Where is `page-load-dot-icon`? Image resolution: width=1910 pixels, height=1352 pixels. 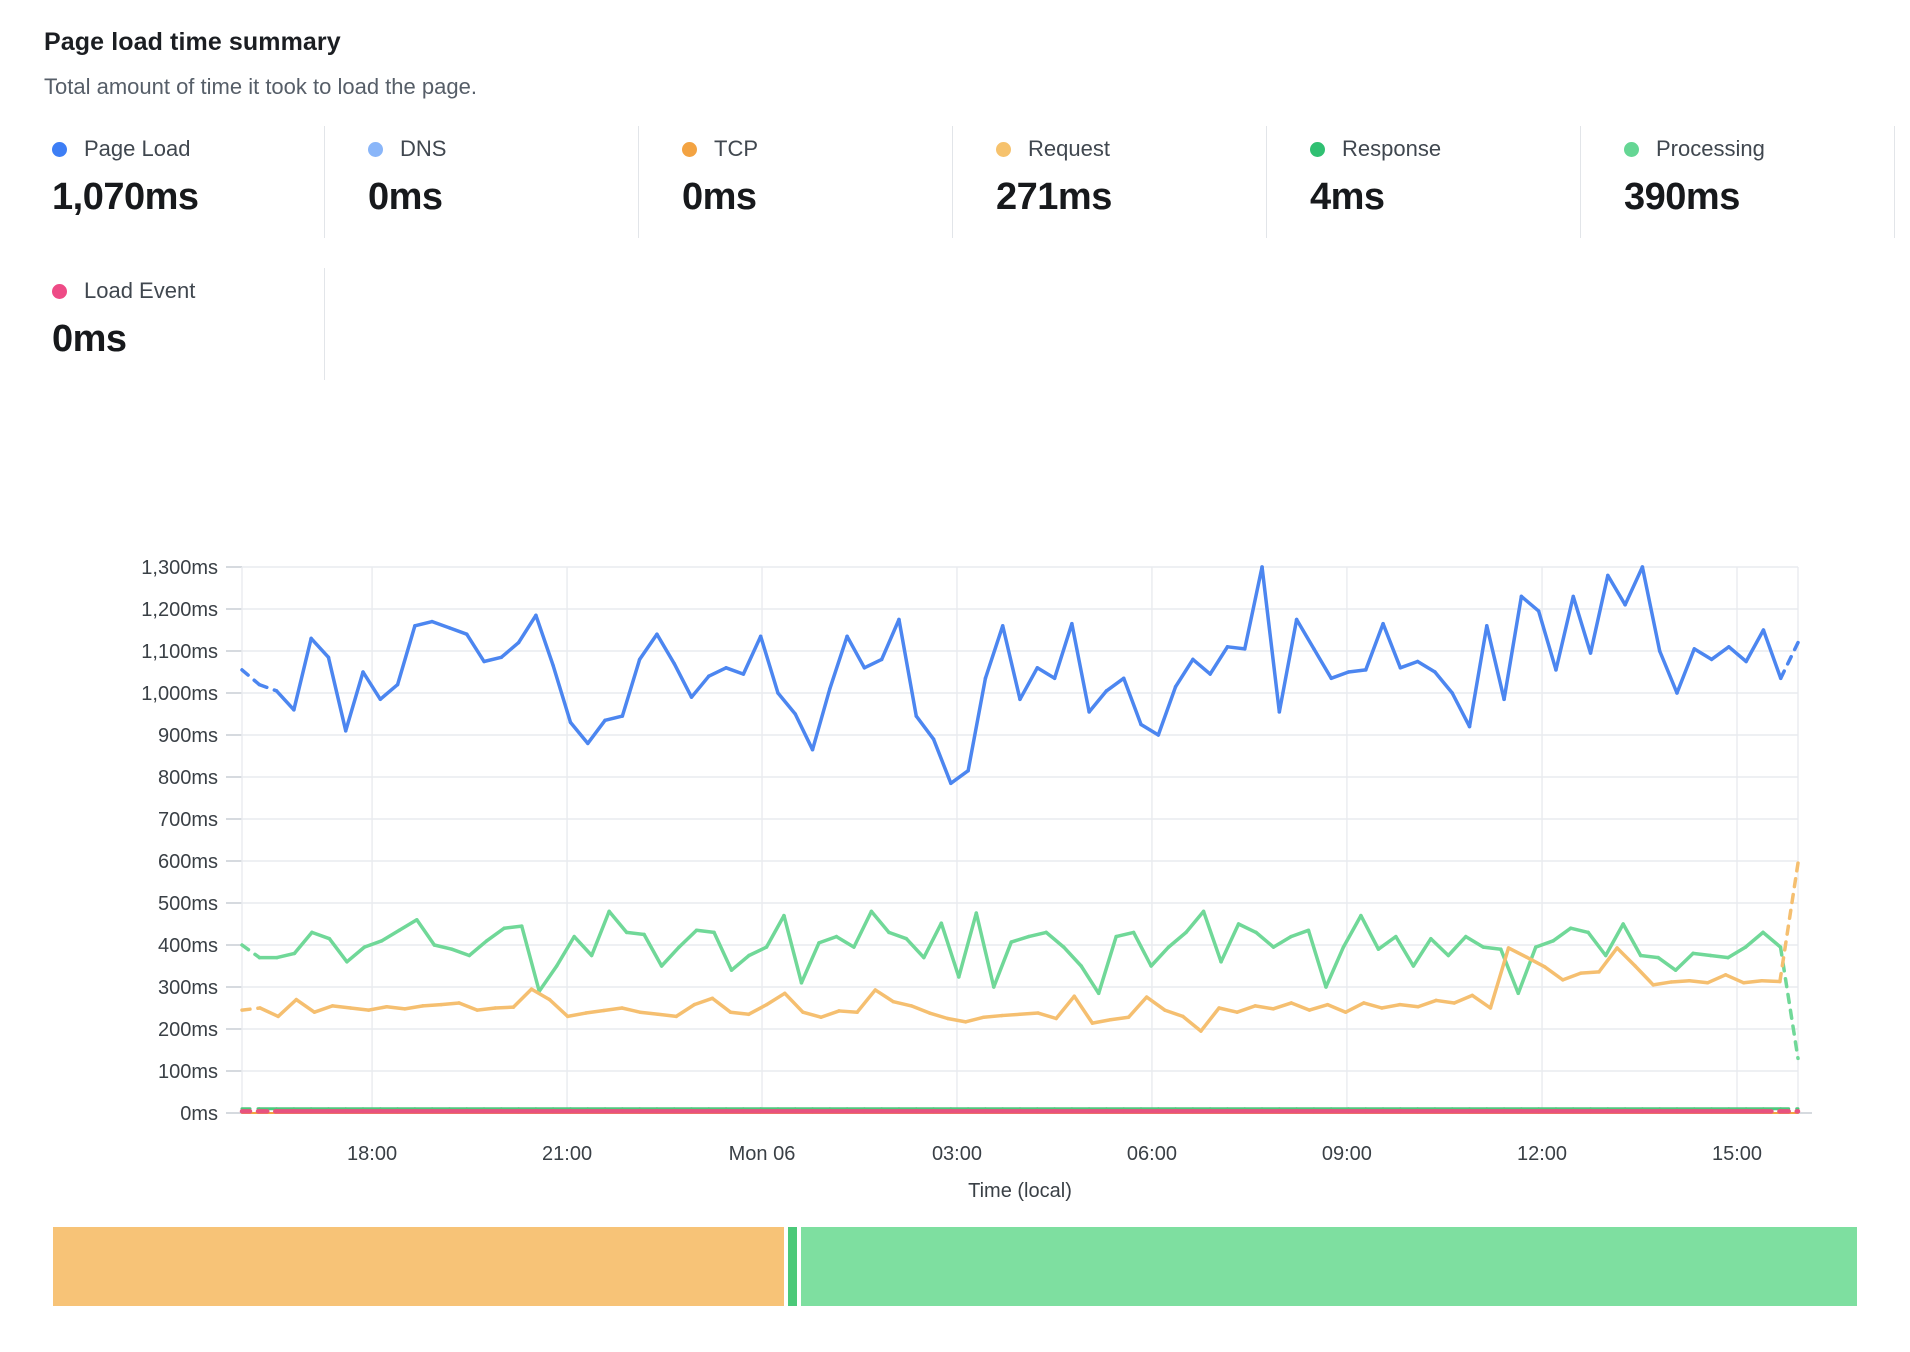 page-load-dot-icon is located at coordinates (59, 149).